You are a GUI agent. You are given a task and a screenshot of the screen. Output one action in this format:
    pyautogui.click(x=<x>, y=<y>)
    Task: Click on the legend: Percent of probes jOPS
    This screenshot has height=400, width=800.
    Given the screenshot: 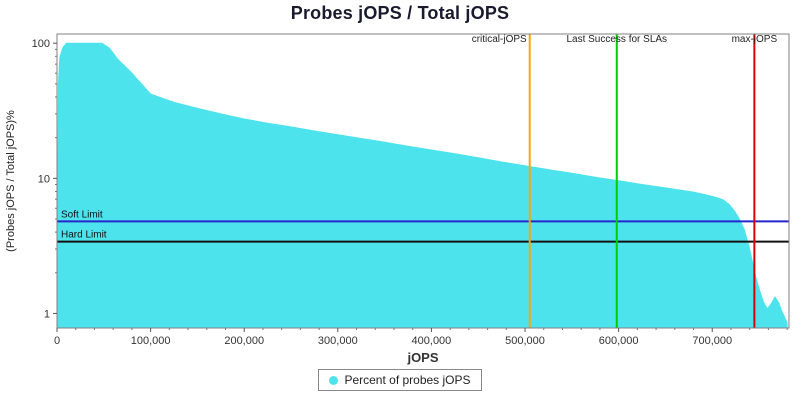 What is the action you would take?
    pyautogui.click(x=400, y=380)
    